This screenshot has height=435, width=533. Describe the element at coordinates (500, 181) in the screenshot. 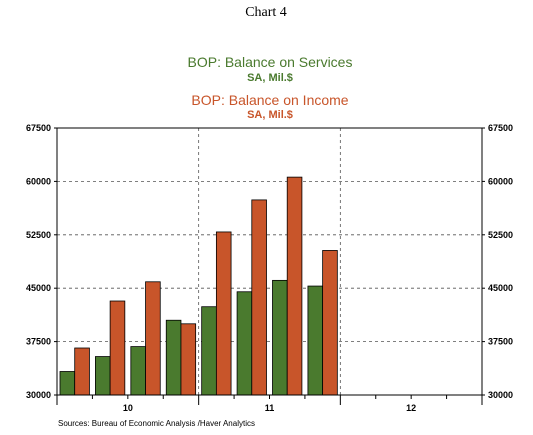

I see `y-tick-label-right: 60000` at that location.